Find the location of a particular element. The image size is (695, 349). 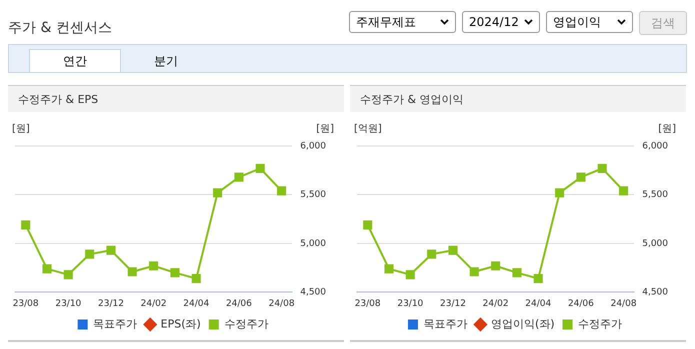

chart-title: 수정주가 & 영업이익 is located at coordinates (518, 99).